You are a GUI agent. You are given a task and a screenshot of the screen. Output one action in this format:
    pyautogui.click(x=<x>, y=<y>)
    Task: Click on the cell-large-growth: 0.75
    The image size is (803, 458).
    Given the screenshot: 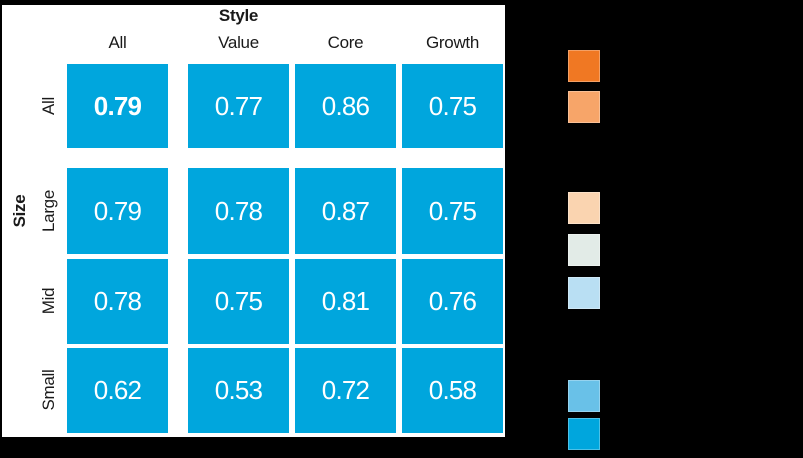 What is the action you would take?
    pyautogui.click(x=452, y=211)
    